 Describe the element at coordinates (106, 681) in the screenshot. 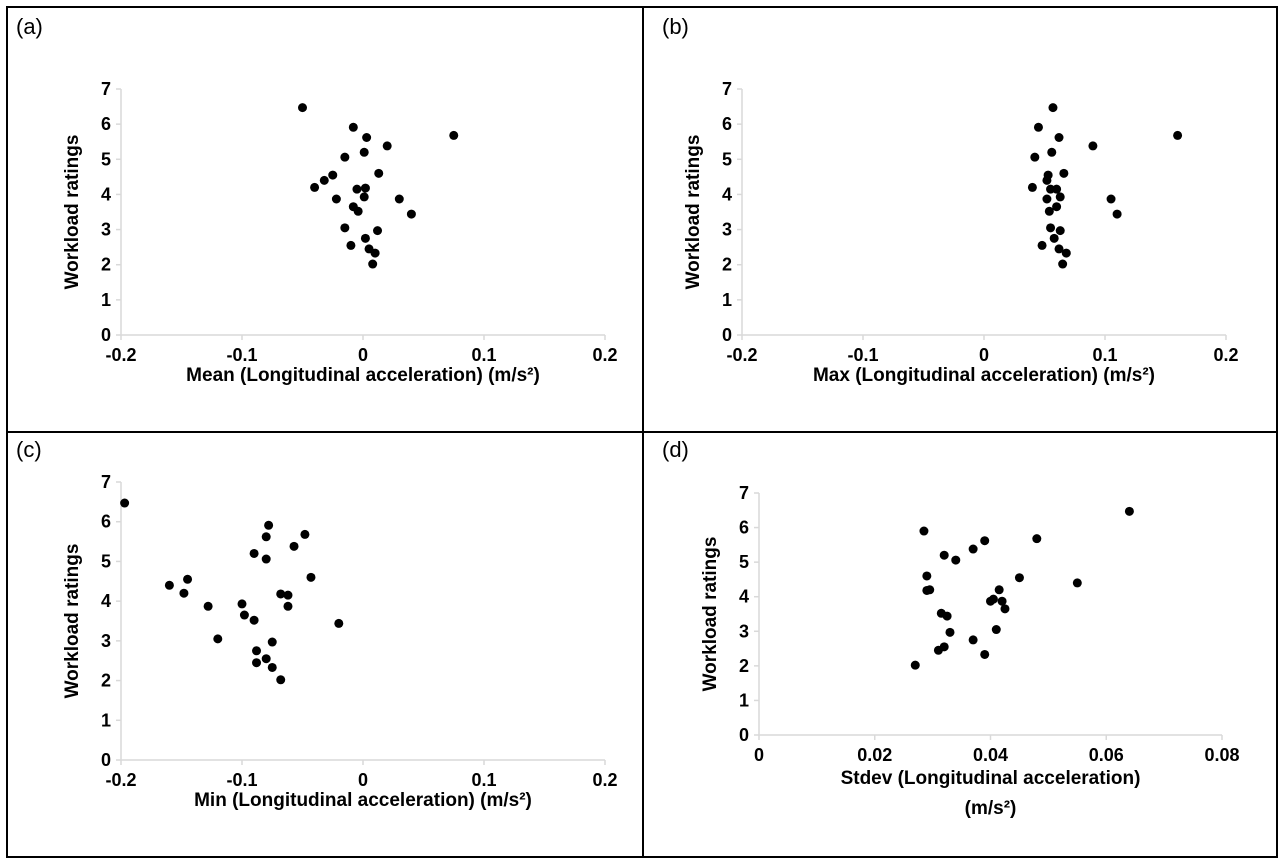

I see `y-tick-label: 2` at that location.